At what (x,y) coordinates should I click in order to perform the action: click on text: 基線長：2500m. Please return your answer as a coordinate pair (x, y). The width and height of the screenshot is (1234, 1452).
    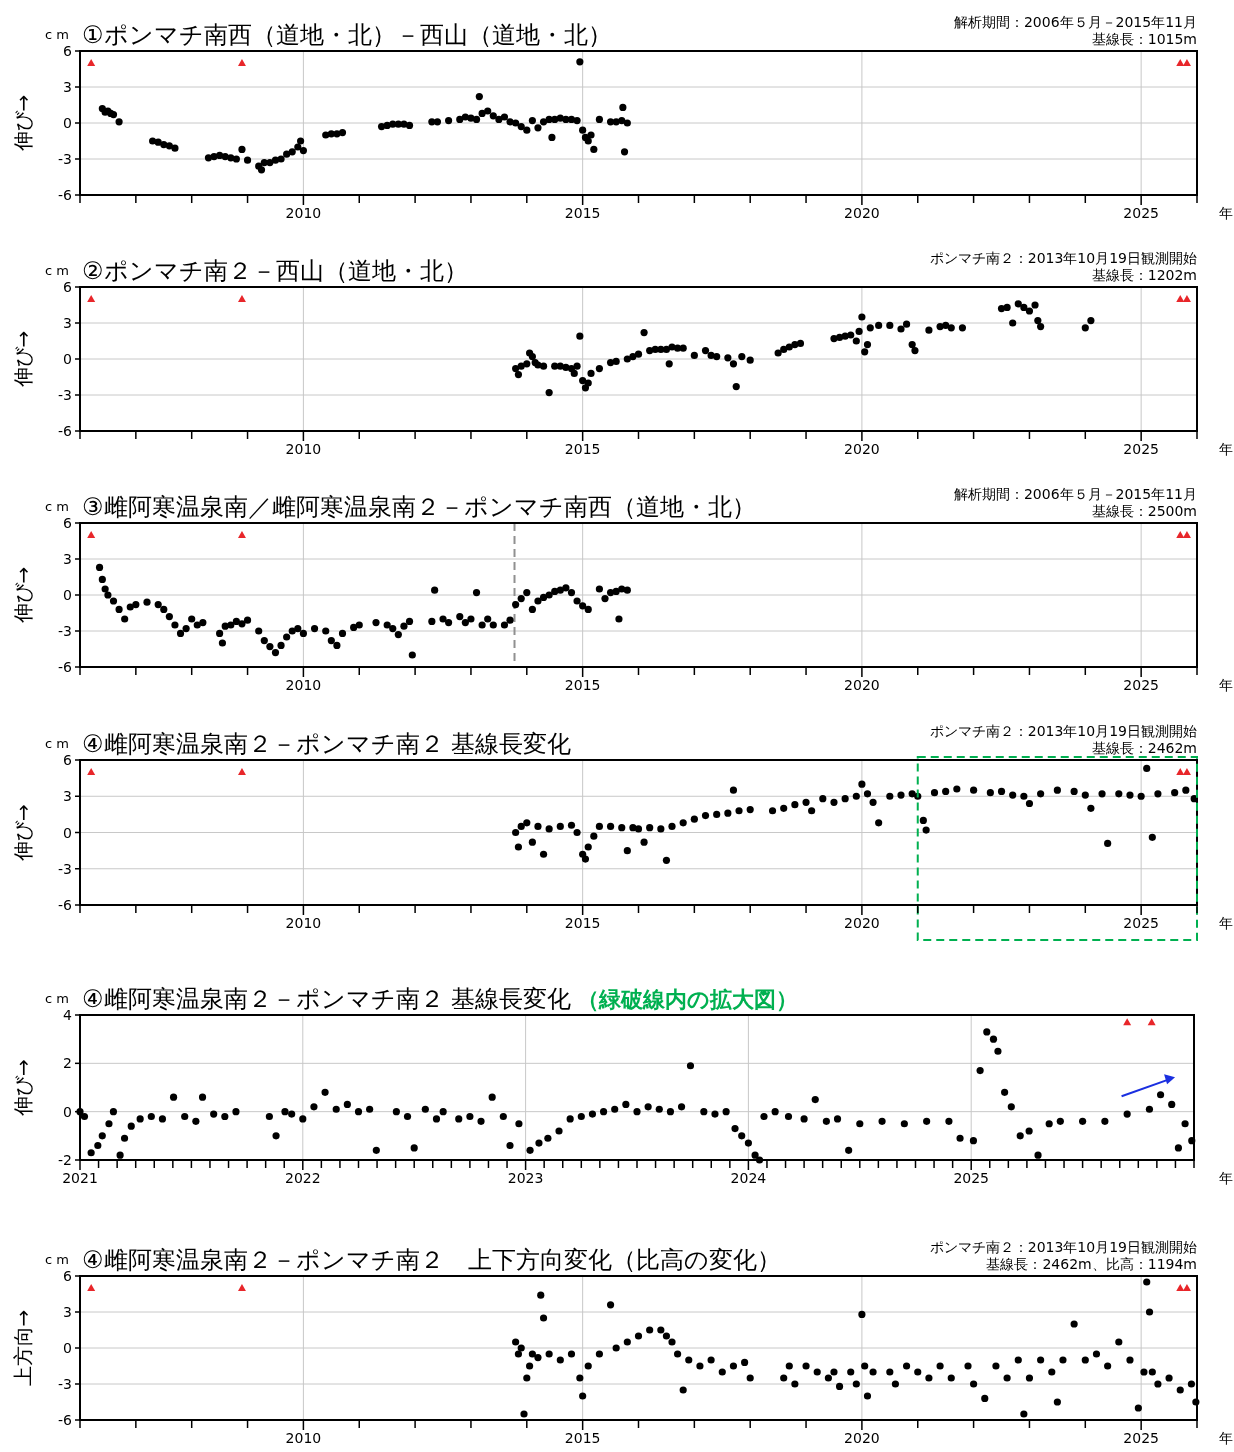
    Looking at the image, I should click on (1144, 511).